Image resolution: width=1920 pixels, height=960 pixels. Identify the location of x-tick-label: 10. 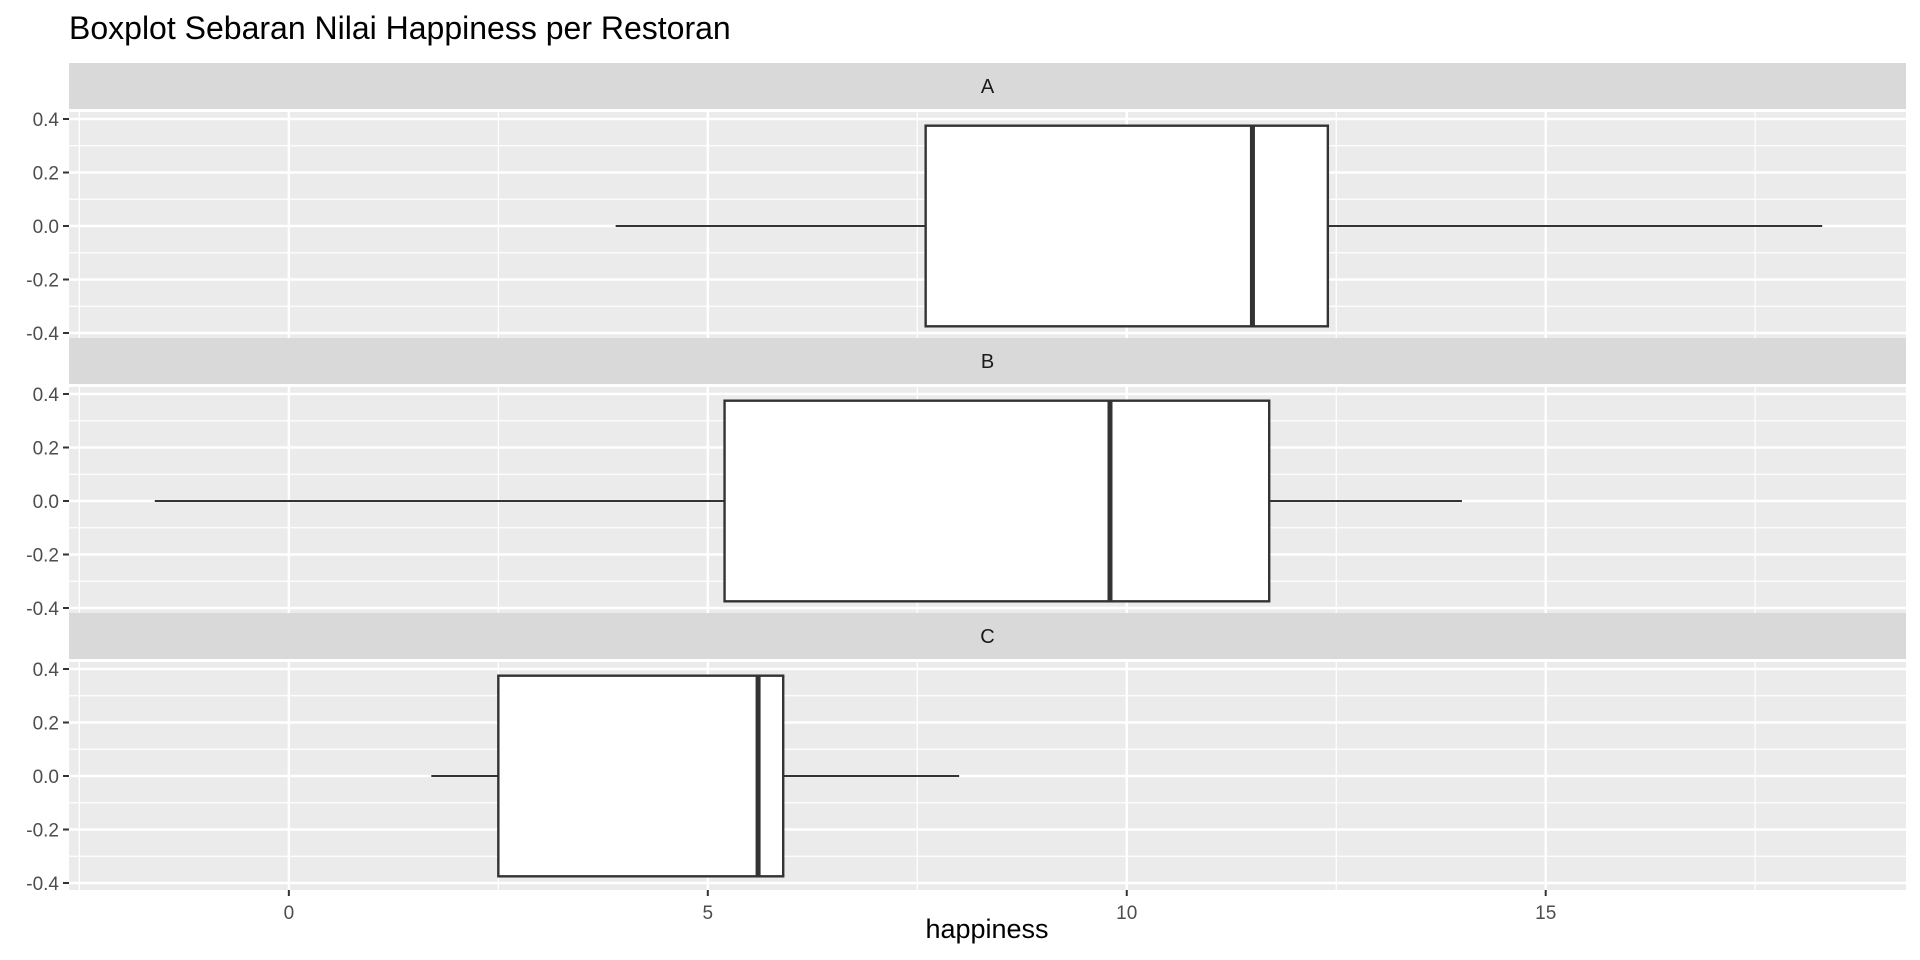
(1126, 913).